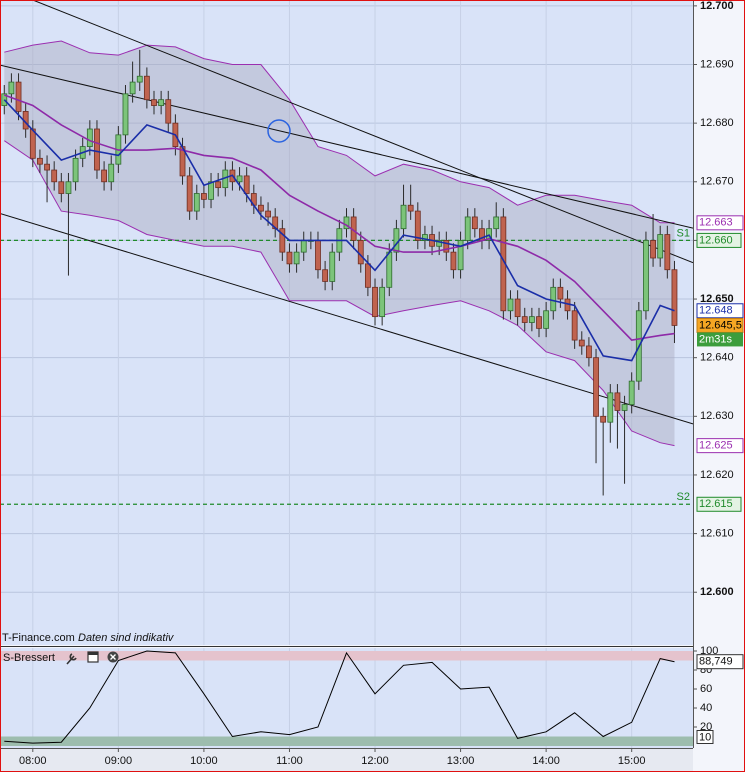 Image resolution: width=745 pixels, height=772 pixels. Describe the element at coordinates (716, 339) in the screenshot. I see `countdown: 2m31s` at that location.